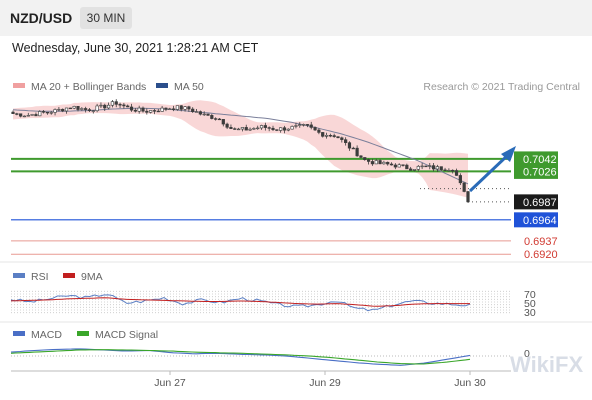  I want to click on x-tick-label-jun29: Jun 29, so click(325, 383).